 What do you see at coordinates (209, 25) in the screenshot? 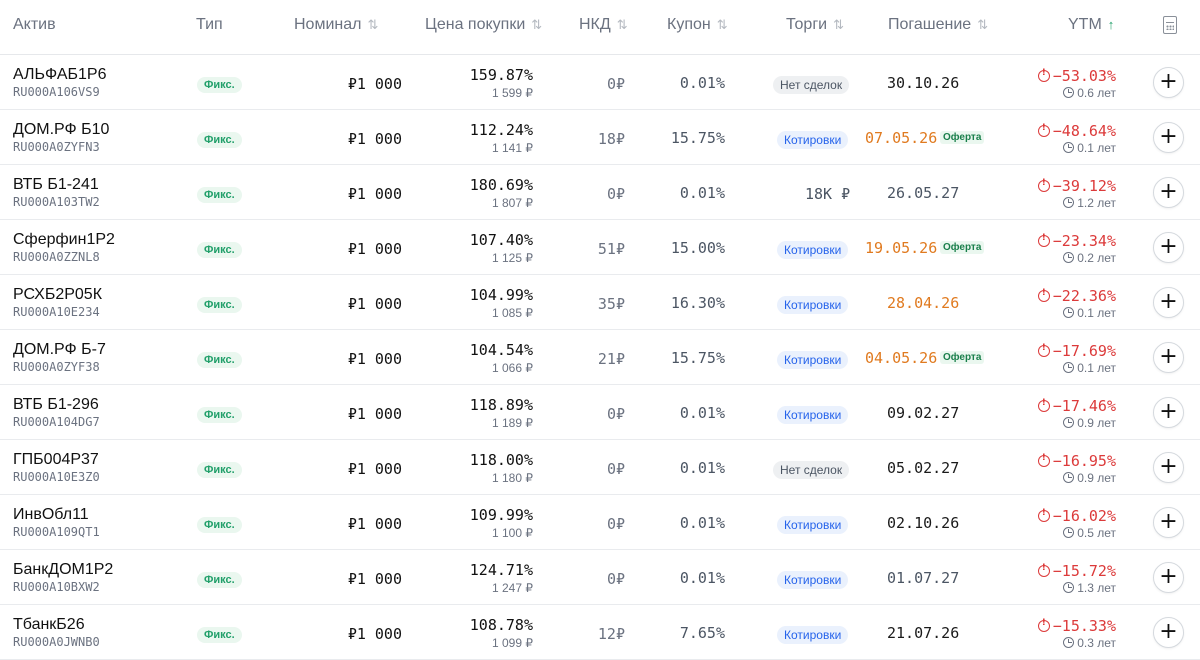
I see `column-header-type: Тип` at bounding box center [209, 25].